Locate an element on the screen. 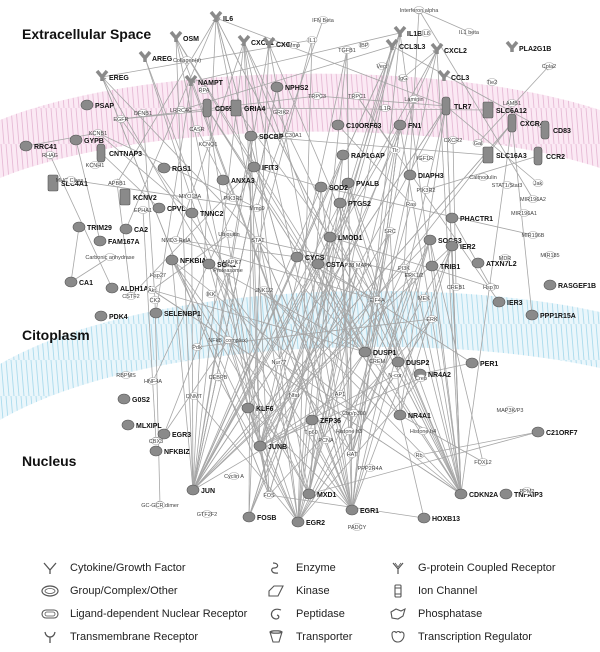 This screenshot has height=652, width=600. node-ppp2r4a: PPP2R4A is located at coordinates (370, 468).